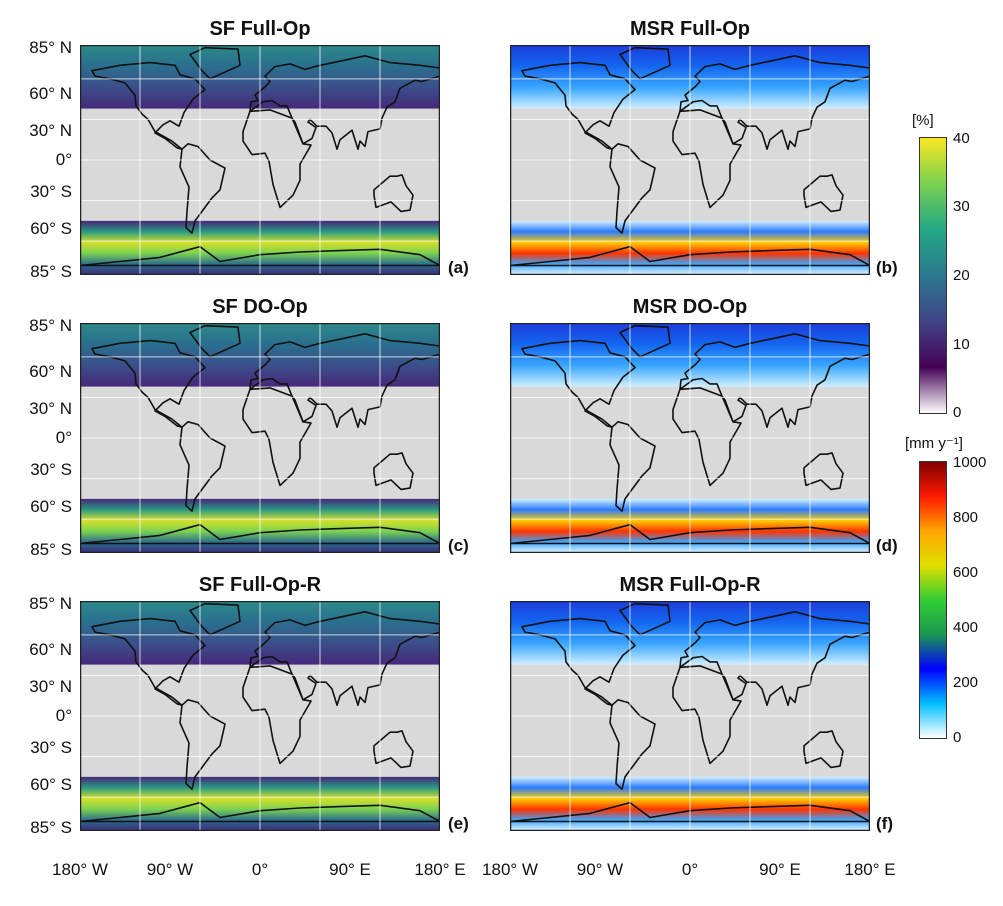  Describe the element at coordinates (966, 572) in the screenshot. I see `colorbar-precip-tick: 600` at that location.